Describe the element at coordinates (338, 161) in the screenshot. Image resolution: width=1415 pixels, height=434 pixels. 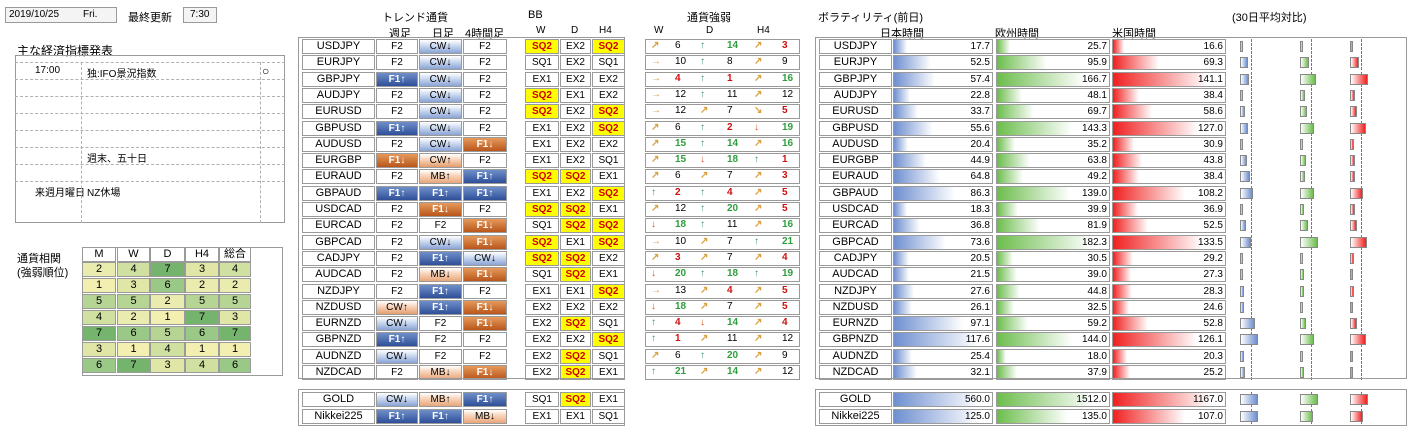
I see `pair-name: EURGBP` at that location.